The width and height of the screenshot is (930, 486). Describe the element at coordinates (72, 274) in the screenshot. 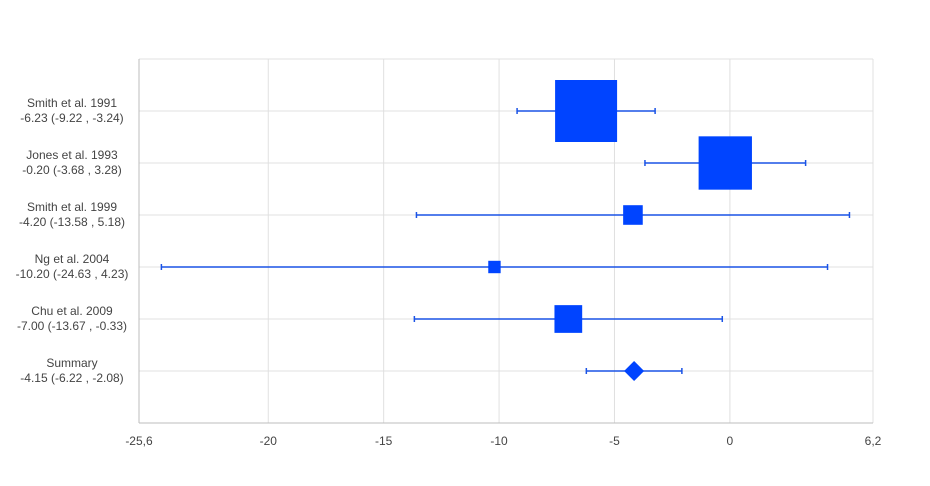

I see `ci-text-label: -10.20 (-24.63 , 4.23)` at that location.